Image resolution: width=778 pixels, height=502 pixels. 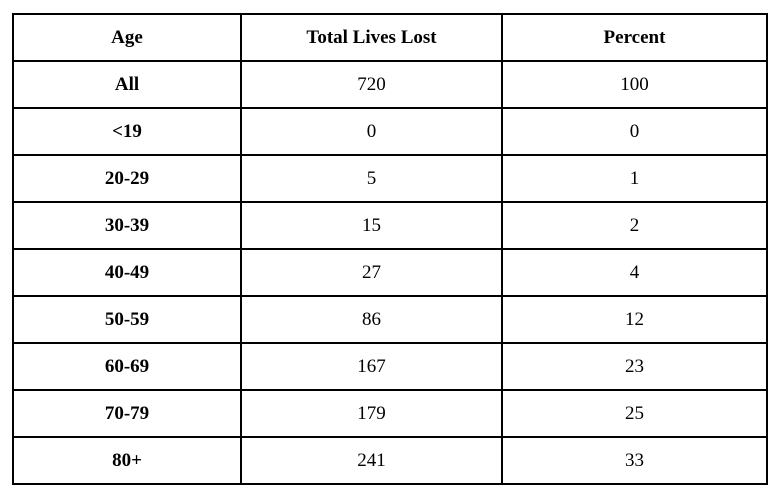 I want to click on cell-percent: 23, so click(x=634, y=366).